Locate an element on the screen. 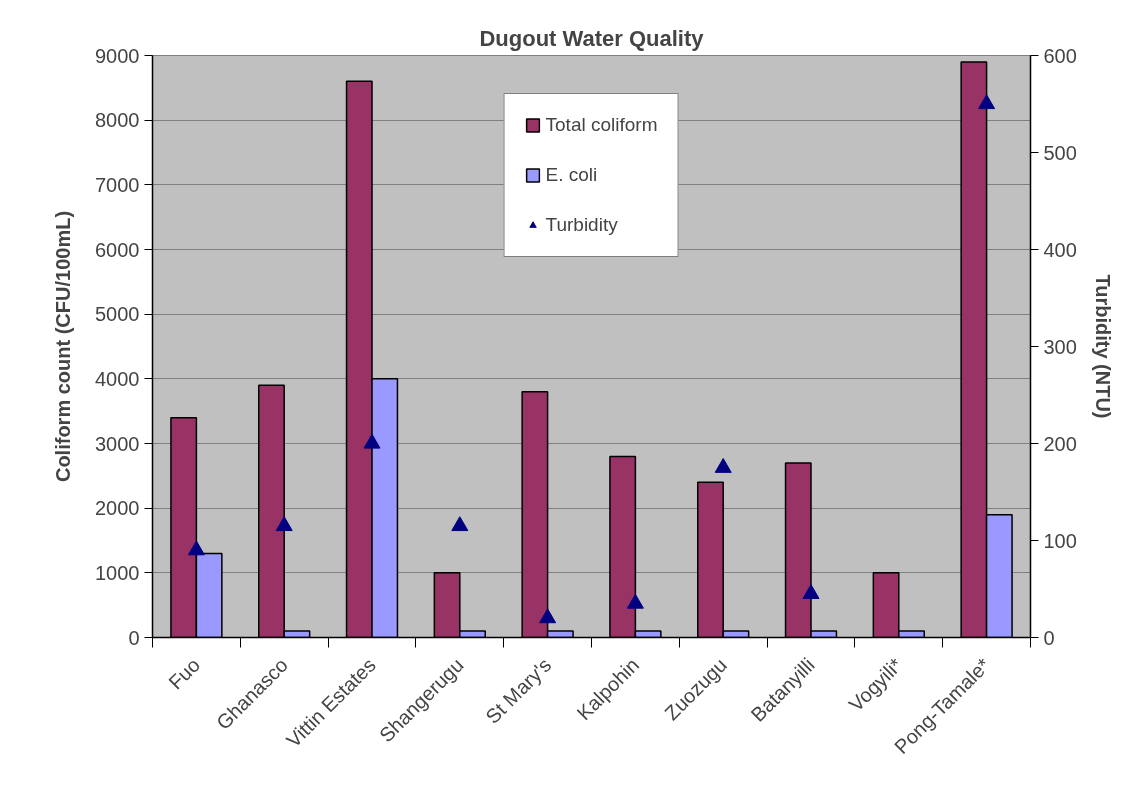  y-tick-label: 3000 is located at coordinates (117, 443).